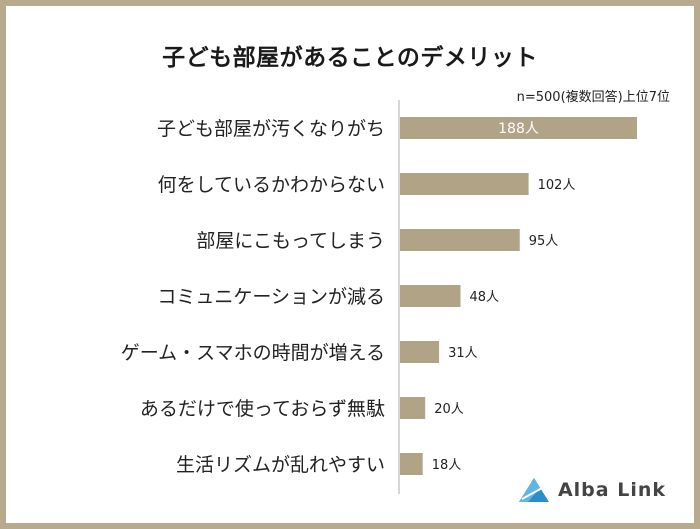 Image resolution: width=700 pixels, height=529 pixels. I want to click on category-label: あるだけで使っておらず無駄, so click(262, 409).